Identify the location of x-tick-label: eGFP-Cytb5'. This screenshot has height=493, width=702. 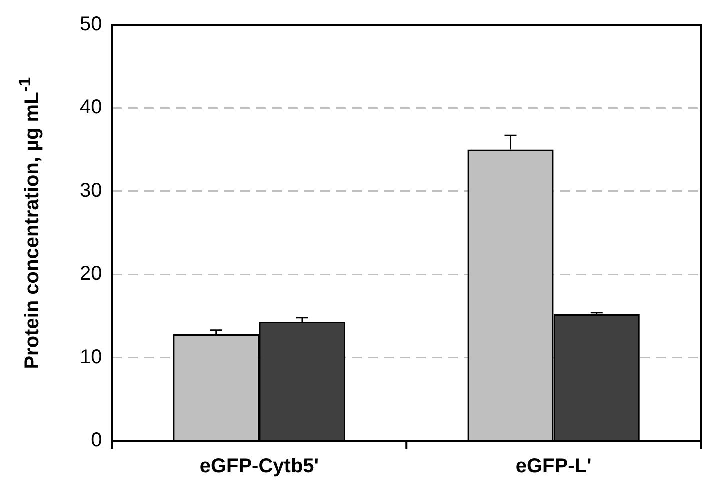
(260, 467).